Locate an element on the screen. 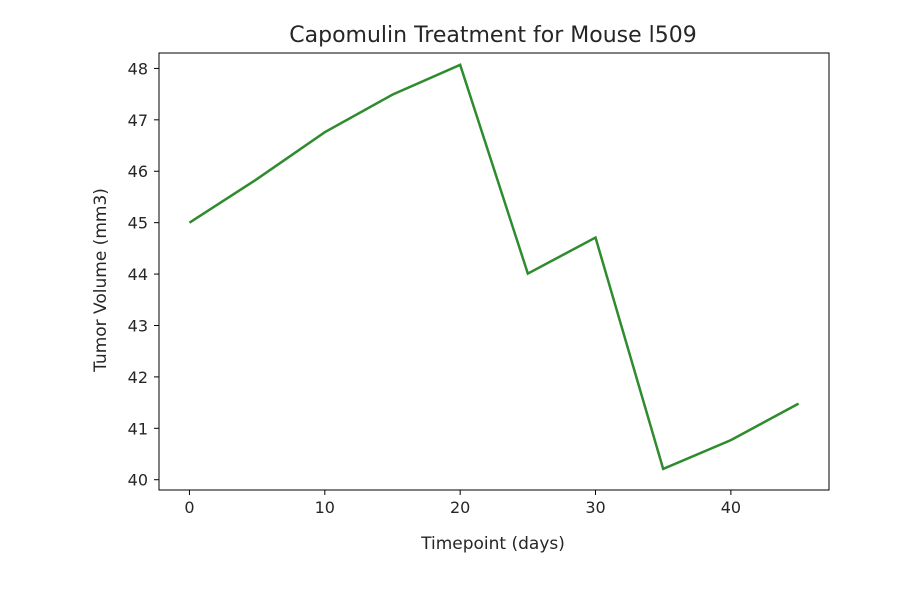 The image size is (914, 590). y-tick-label: 48 is located at coordinates (138, 68).